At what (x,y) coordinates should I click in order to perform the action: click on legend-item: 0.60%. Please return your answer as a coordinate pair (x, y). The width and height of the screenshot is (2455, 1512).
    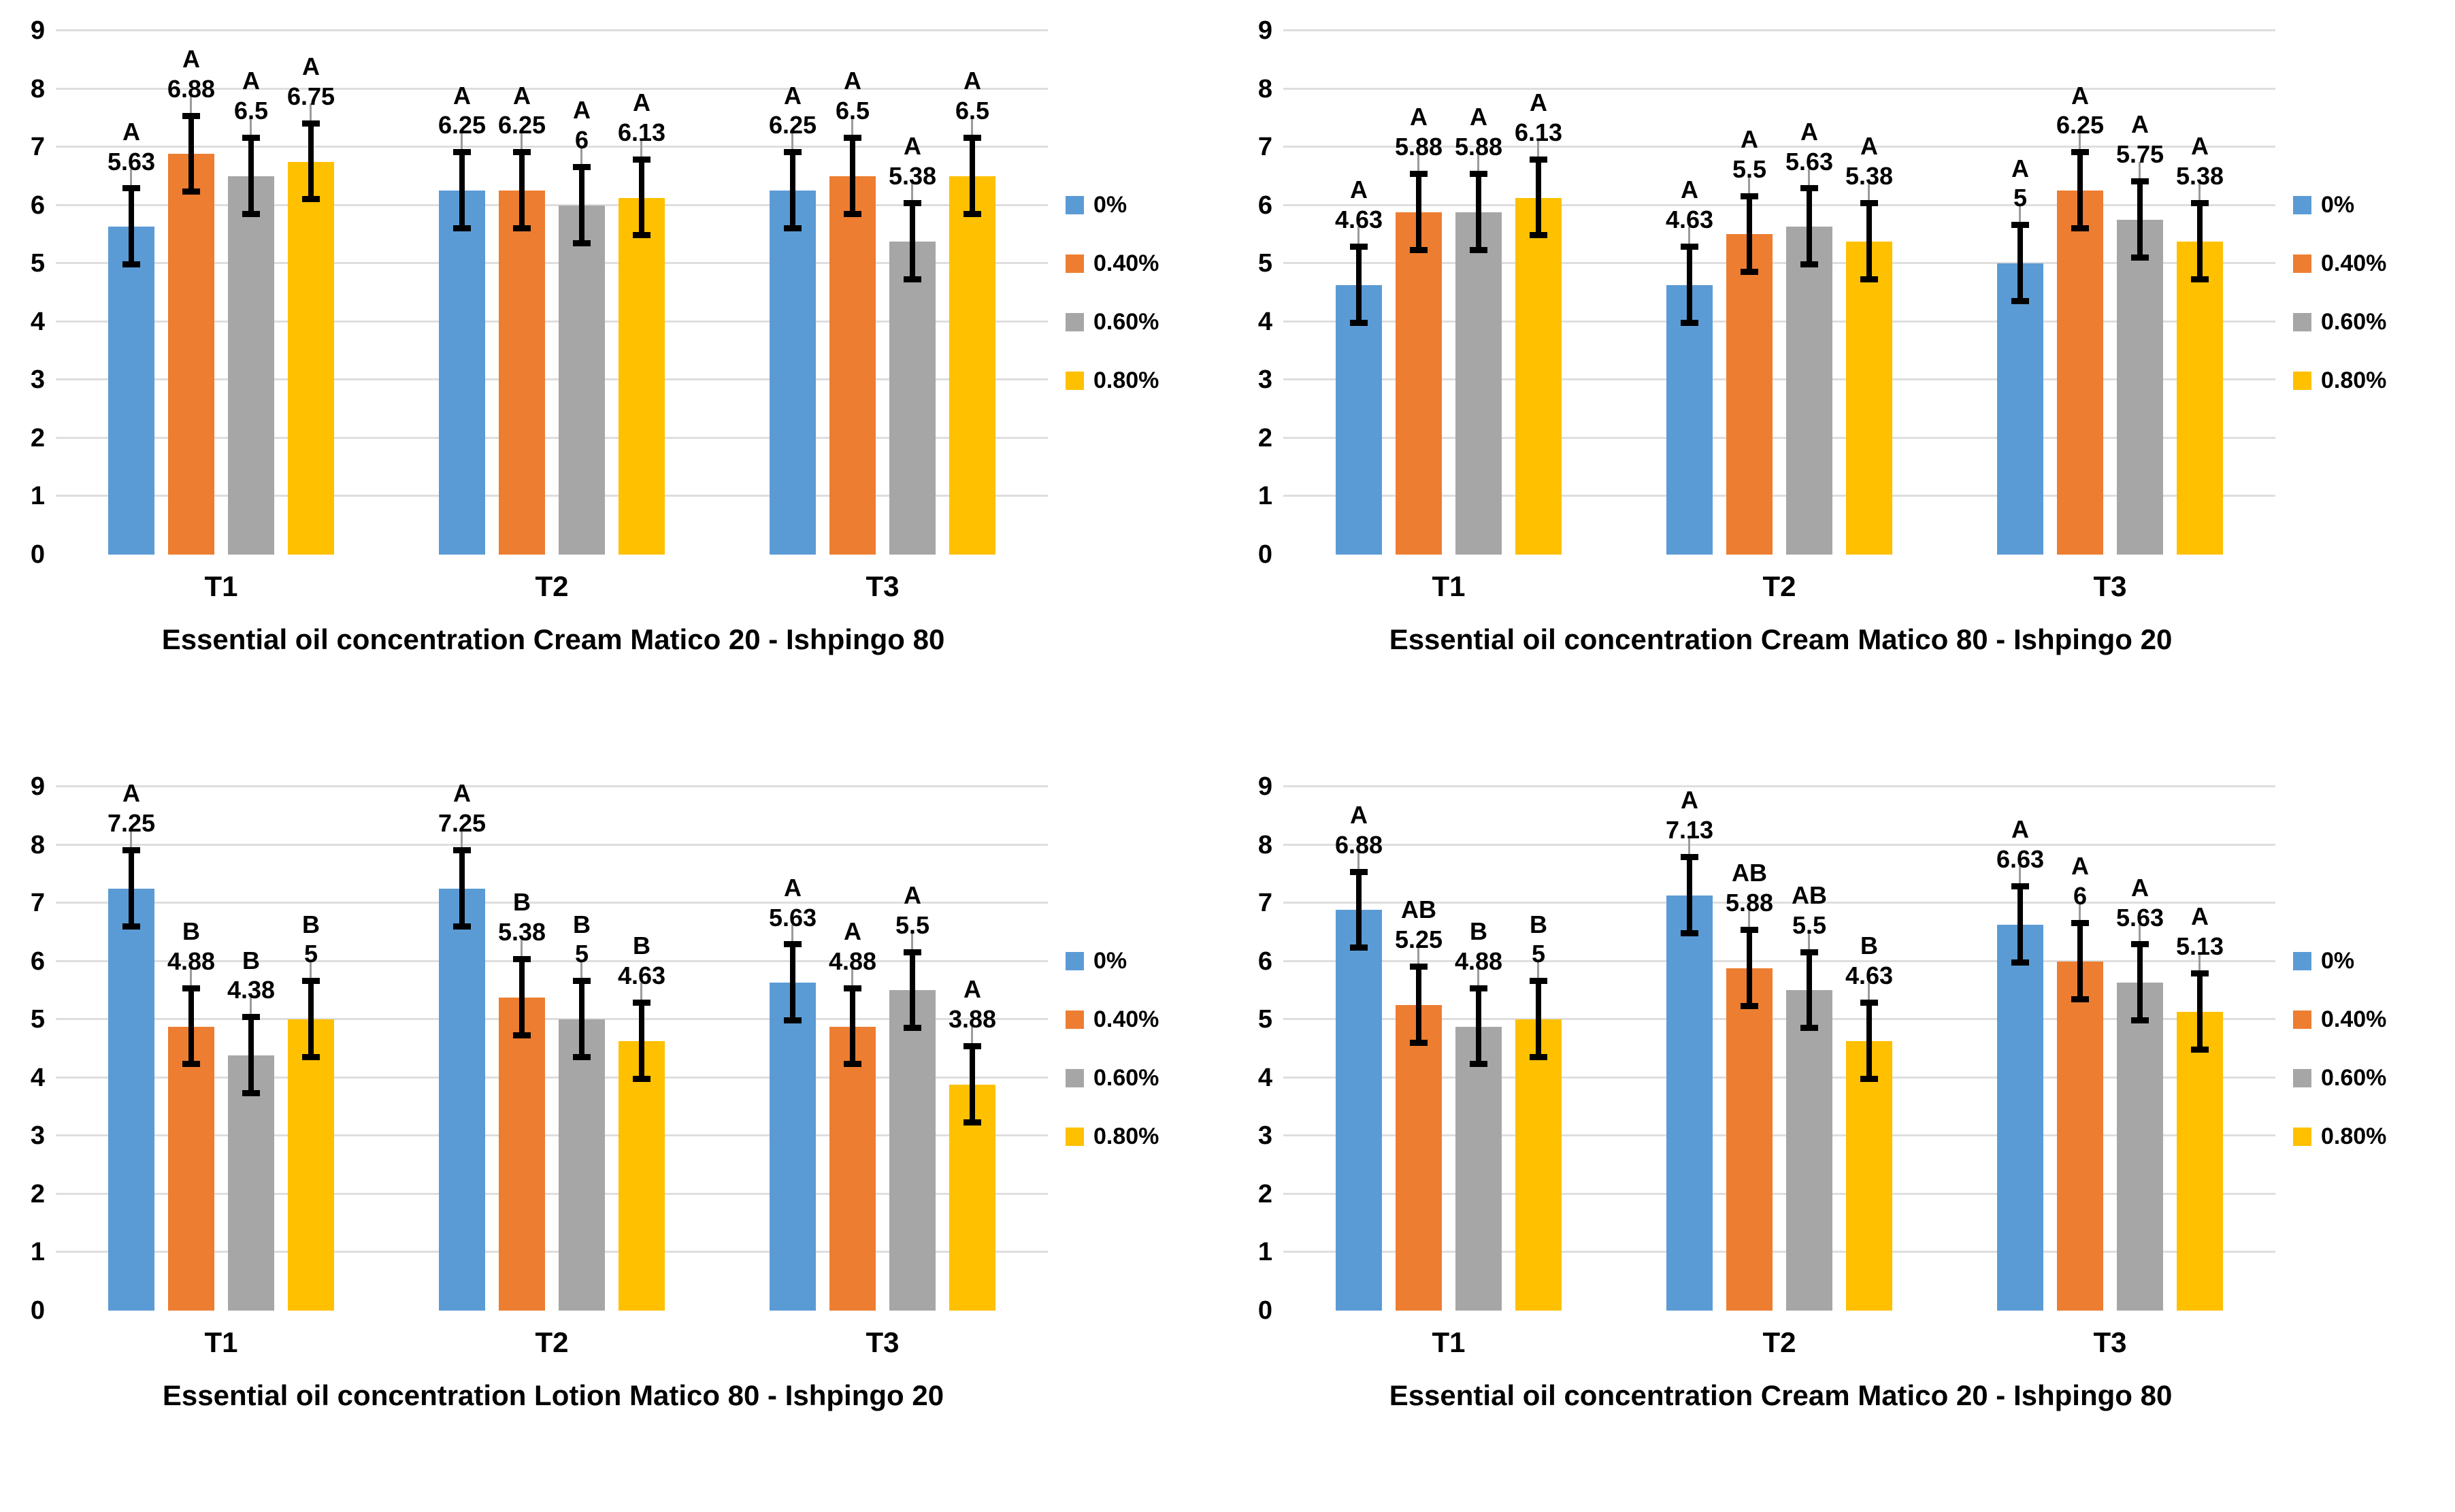
    Looking at the image, I should click on (2369, 321).